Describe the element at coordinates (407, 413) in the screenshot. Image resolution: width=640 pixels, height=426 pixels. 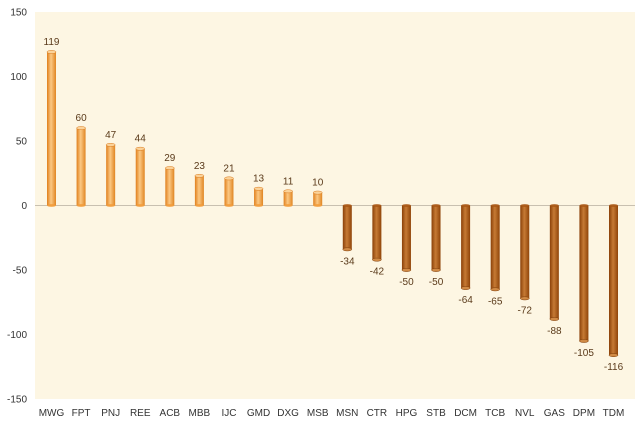
I see `category-label: HPG` at that location.